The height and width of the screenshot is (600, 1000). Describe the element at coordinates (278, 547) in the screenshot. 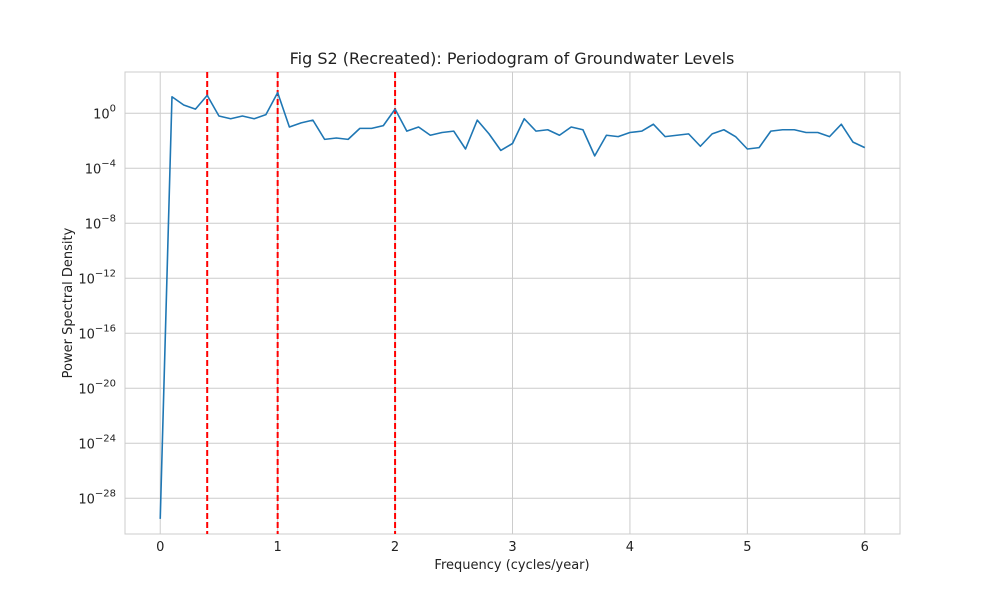

I see `x-tick-label: 1` at that location.